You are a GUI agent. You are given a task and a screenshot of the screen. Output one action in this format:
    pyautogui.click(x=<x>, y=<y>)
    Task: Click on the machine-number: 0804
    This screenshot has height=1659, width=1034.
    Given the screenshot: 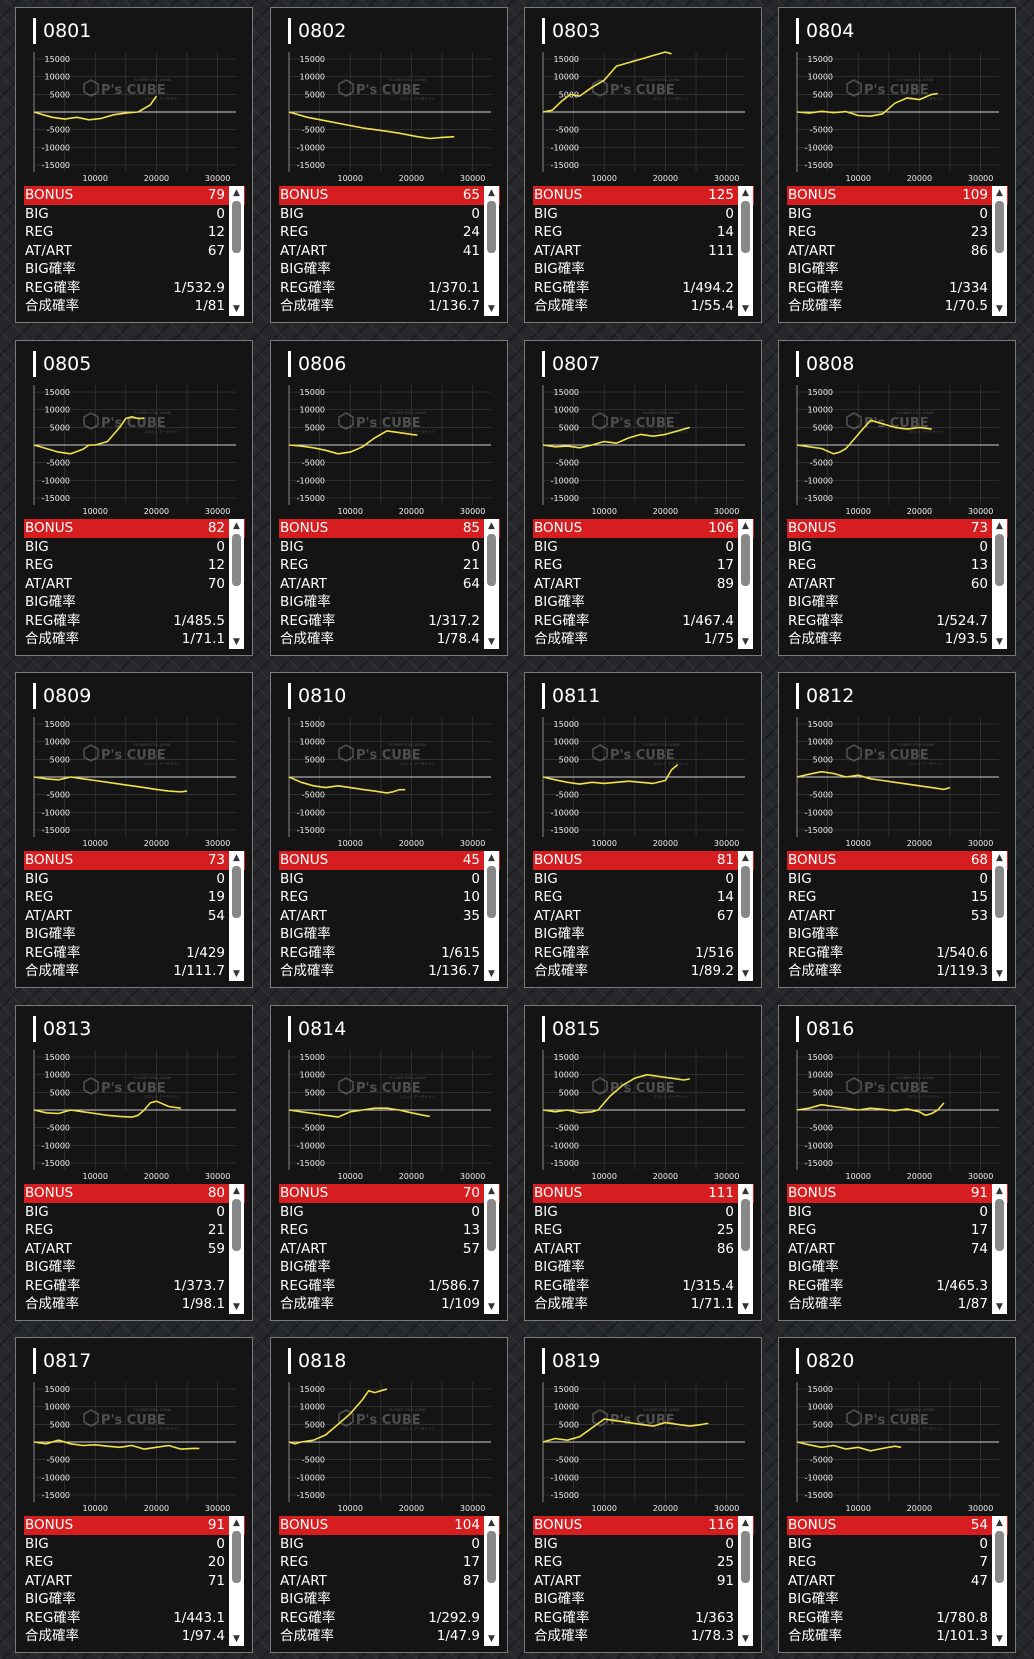 What is the action you would take?
    pyautogui.click(x=825, y=31)
    